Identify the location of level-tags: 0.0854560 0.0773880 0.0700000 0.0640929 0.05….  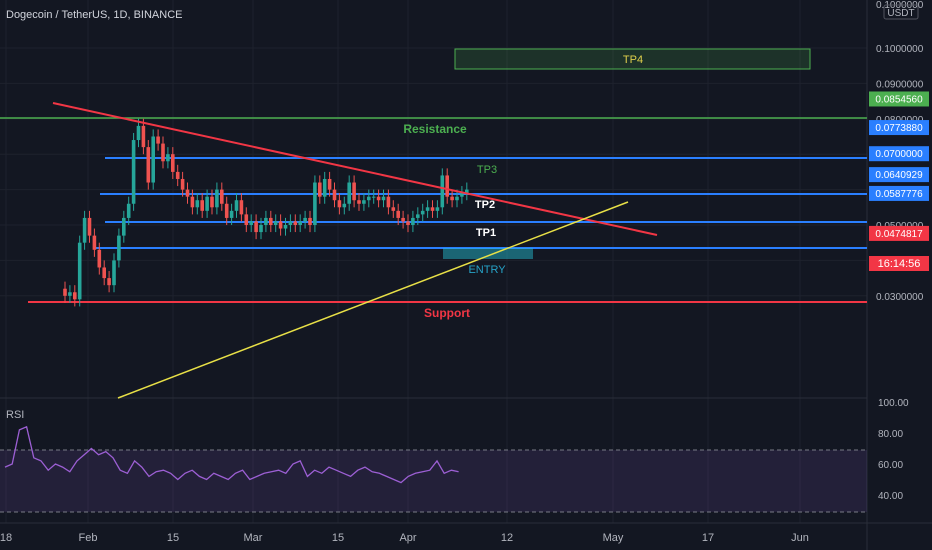
(899, 166).